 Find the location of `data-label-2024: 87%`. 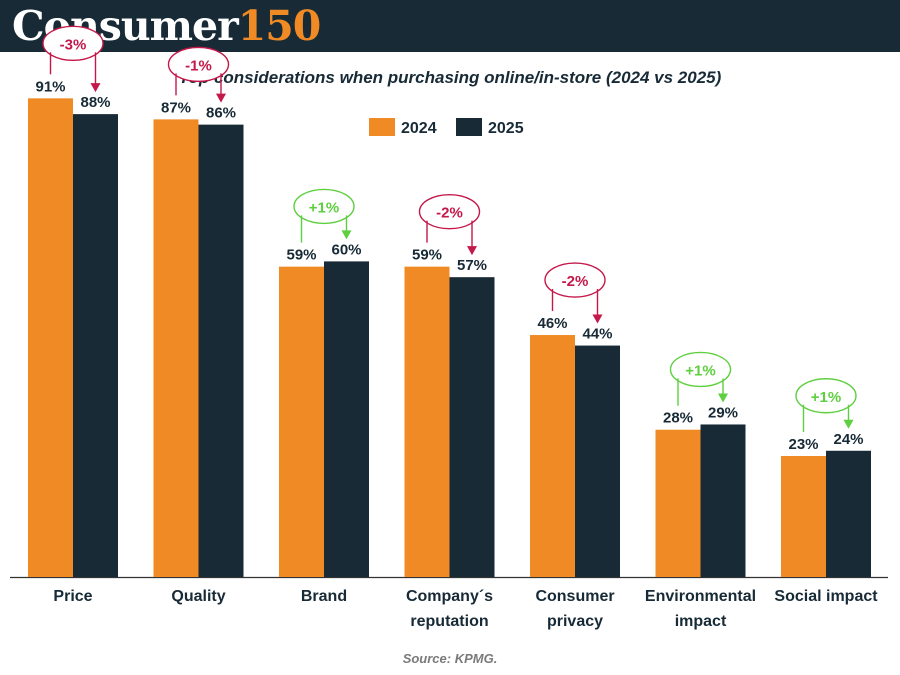

data-label-2024: 87% is located at coordinates (176, 107).